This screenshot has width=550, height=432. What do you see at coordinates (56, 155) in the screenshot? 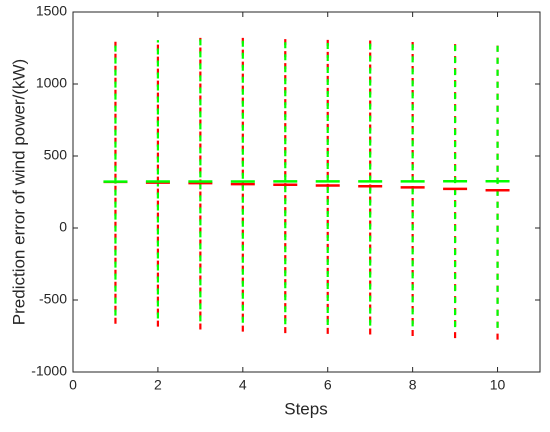
I see `y-tick-label: 500` at bounding box center [56, 155].